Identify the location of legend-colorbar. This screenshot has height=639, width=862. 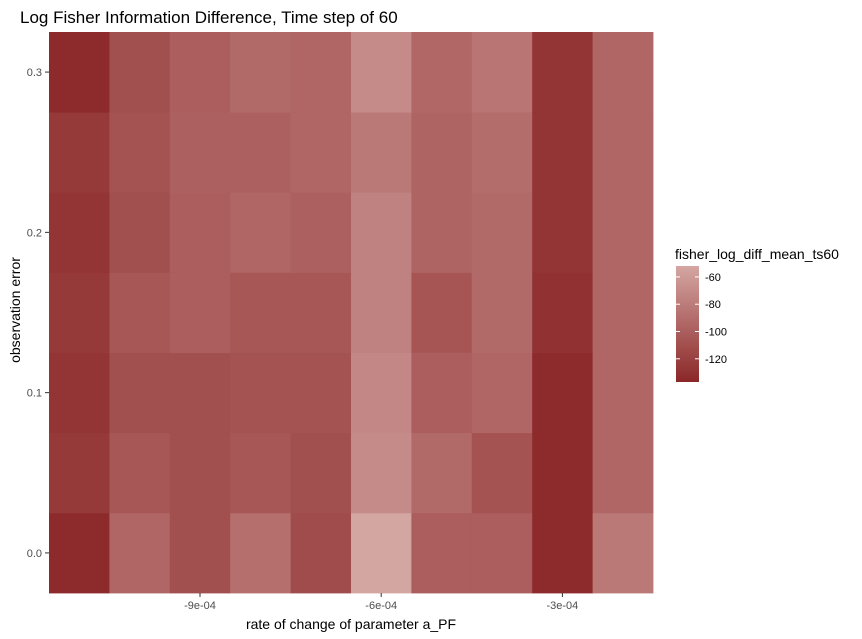
(687, 324).